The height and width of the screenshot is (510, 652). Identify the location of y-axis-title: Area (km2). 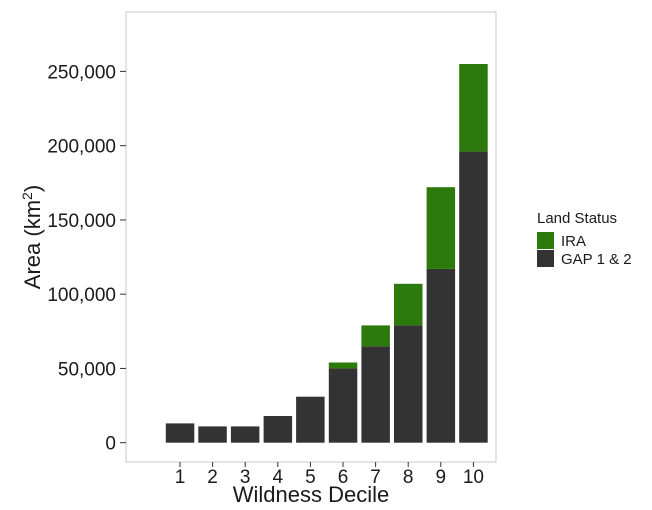
(32, 237).